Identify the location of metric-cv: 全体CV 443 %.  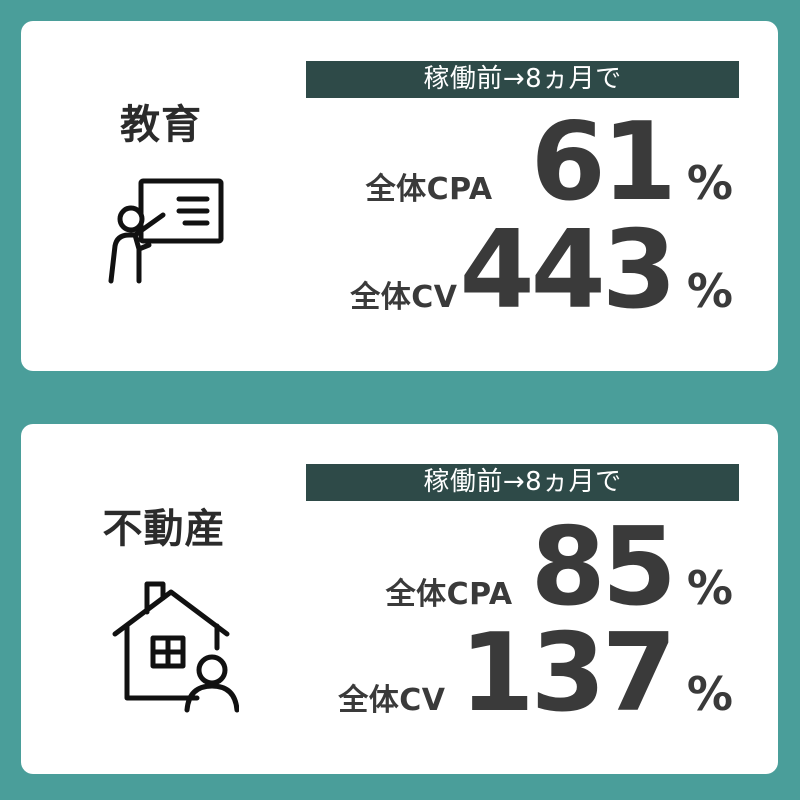
(541, 271).